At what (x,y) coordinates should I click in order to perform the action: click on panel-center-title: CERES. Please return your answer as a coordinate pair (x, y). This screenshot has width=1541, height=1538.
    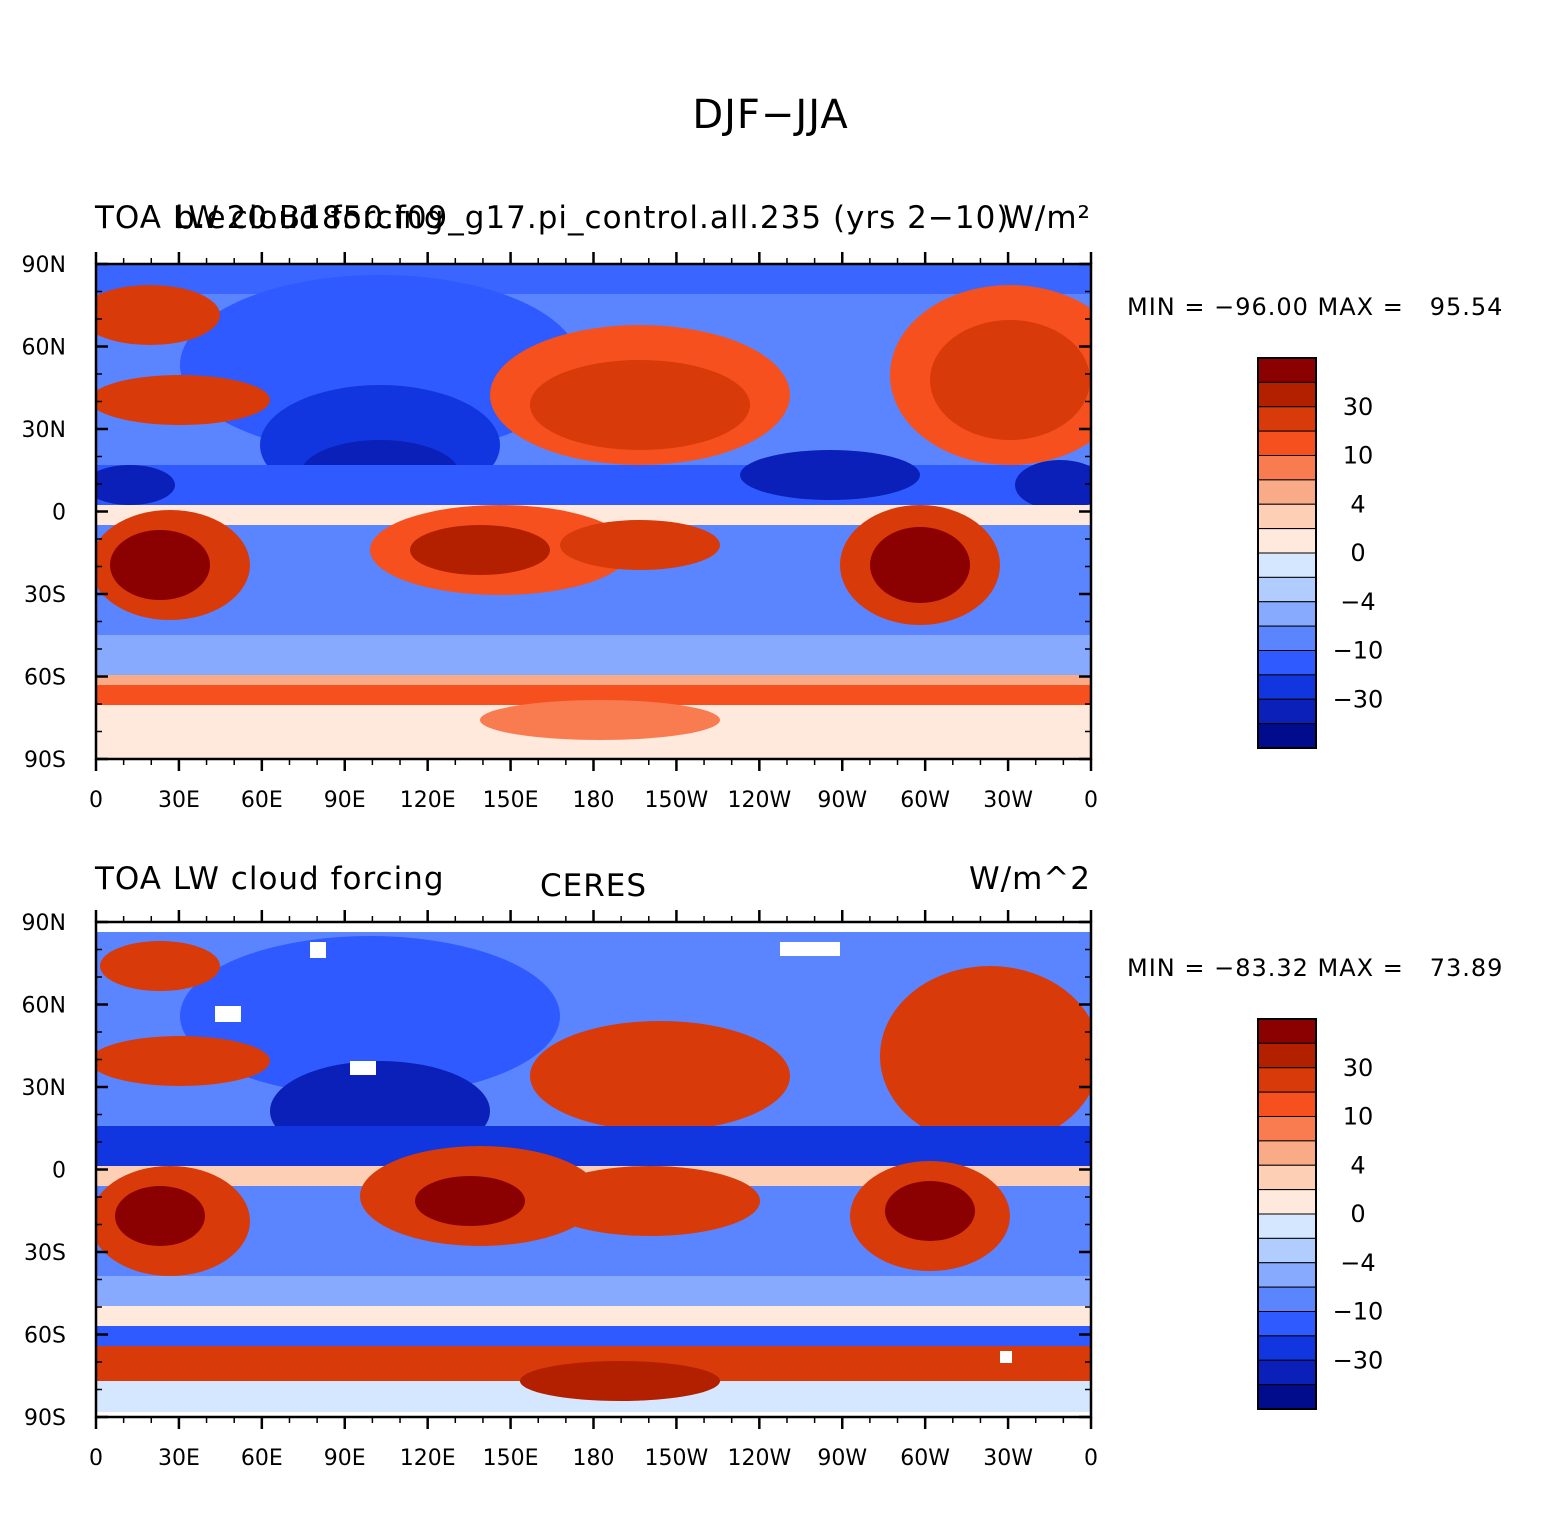
    Looking at the image, I should click on (594, 886).